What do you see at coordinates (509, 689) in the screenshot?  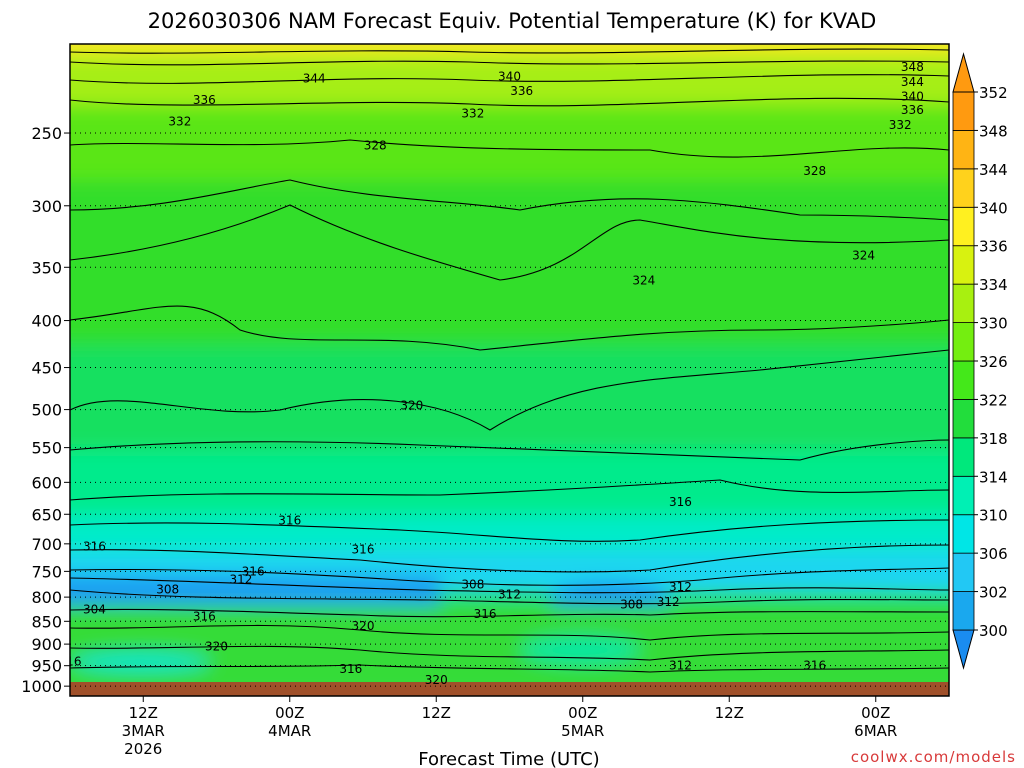 I see `terrain` at bounding box center [509, 689].